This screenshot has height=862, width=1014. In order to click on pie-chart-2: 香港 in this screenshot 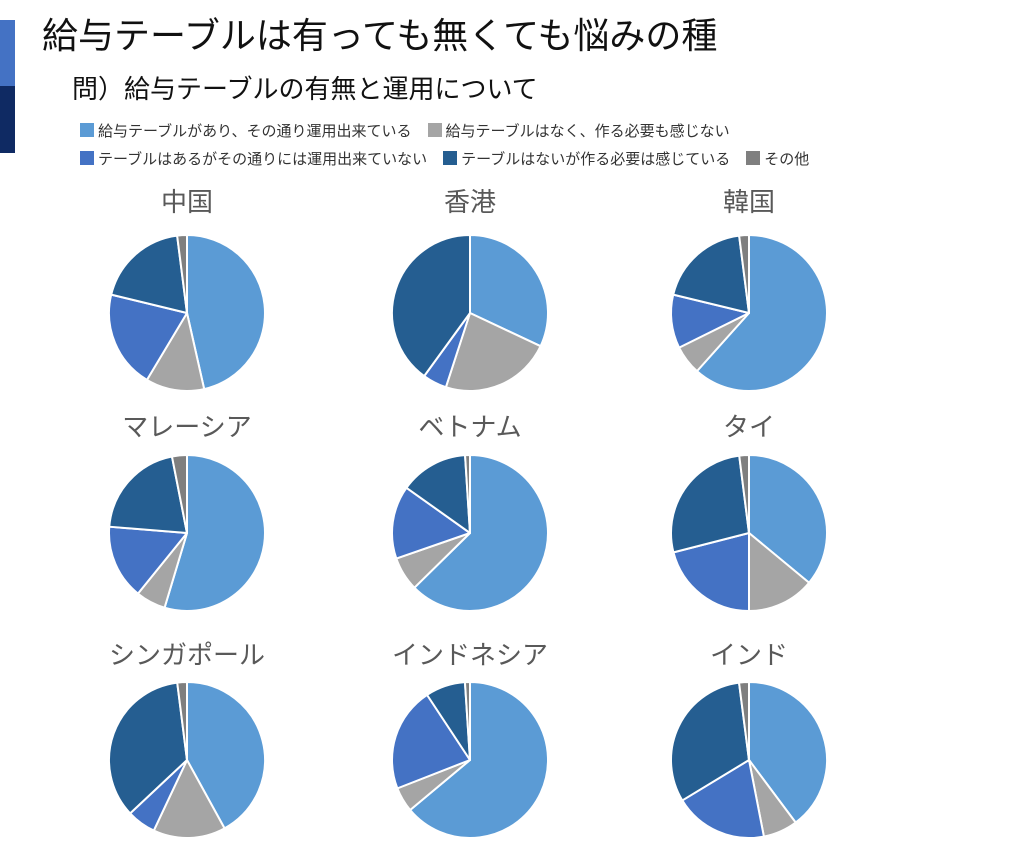, I will do `click(470, 289)`.